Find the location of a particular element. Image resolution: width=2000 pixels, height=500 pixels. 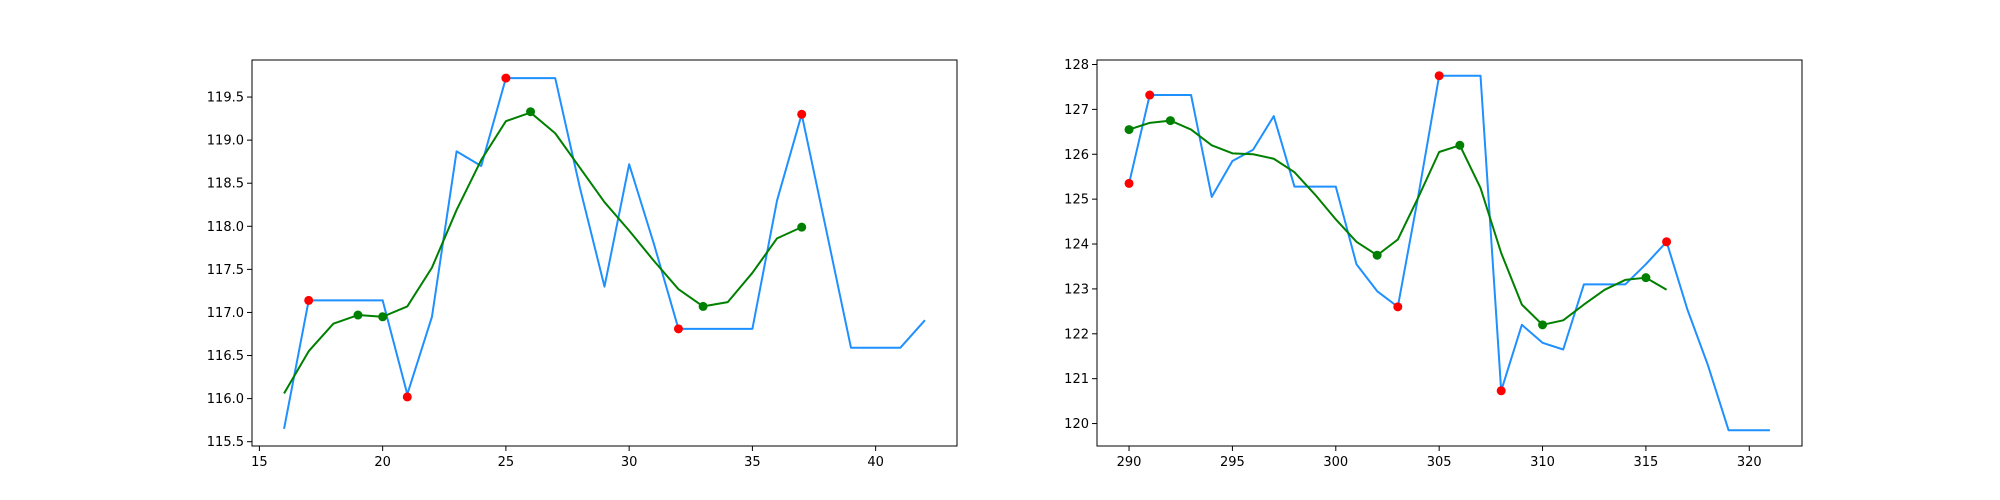

y-tick-label: 116.0 is located at coordinates (225, 399).